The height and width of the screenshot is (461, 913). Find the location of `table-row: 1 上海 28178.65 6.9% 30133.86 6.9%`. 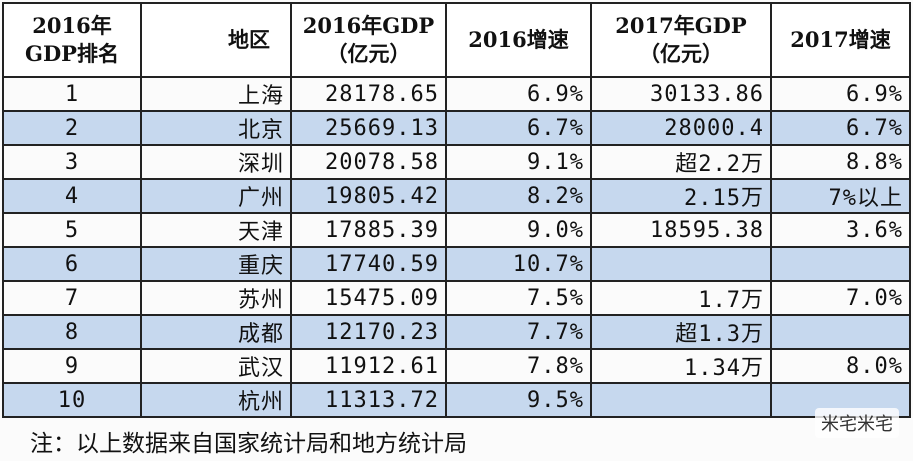

table-row: 1 上海 28178.65 6.9% 30133.86 6.9% is located at coordinates (456, 94).